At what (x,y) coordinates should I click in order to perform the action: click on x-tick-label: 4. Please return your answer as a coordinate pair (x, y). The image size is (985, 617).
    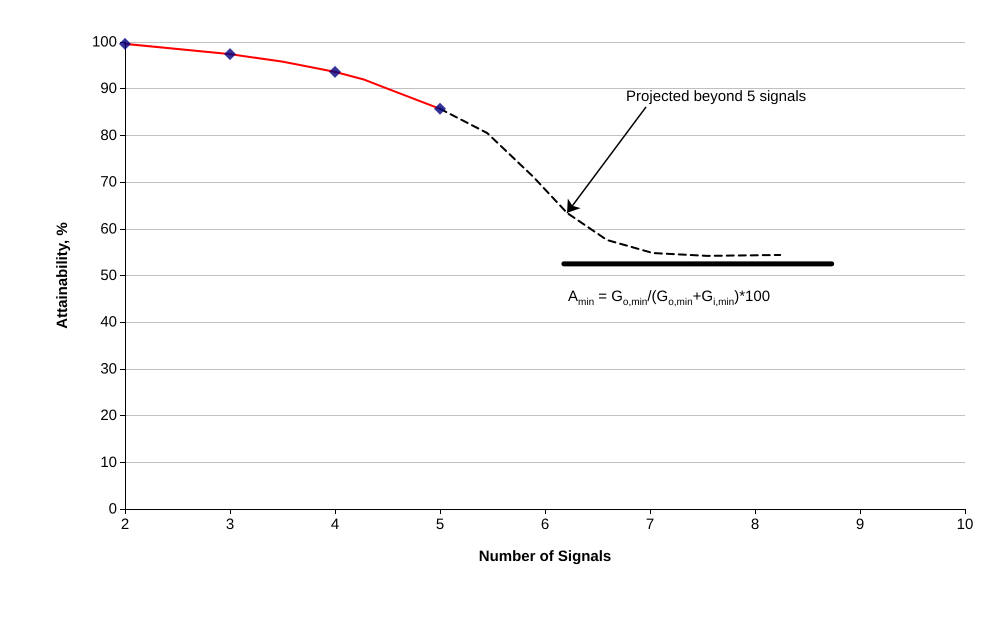
    Looking at the image, I should click on (335, 524).